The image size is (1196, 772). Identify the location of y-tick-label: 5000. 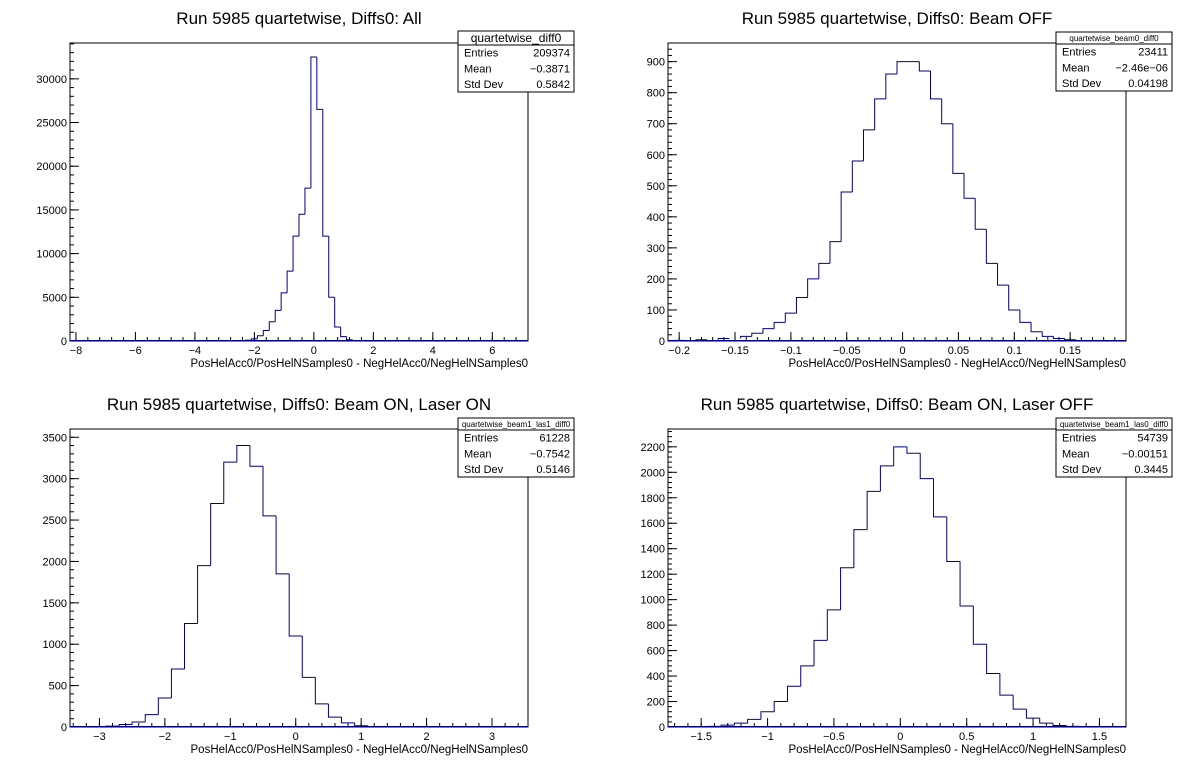
(55, 298).